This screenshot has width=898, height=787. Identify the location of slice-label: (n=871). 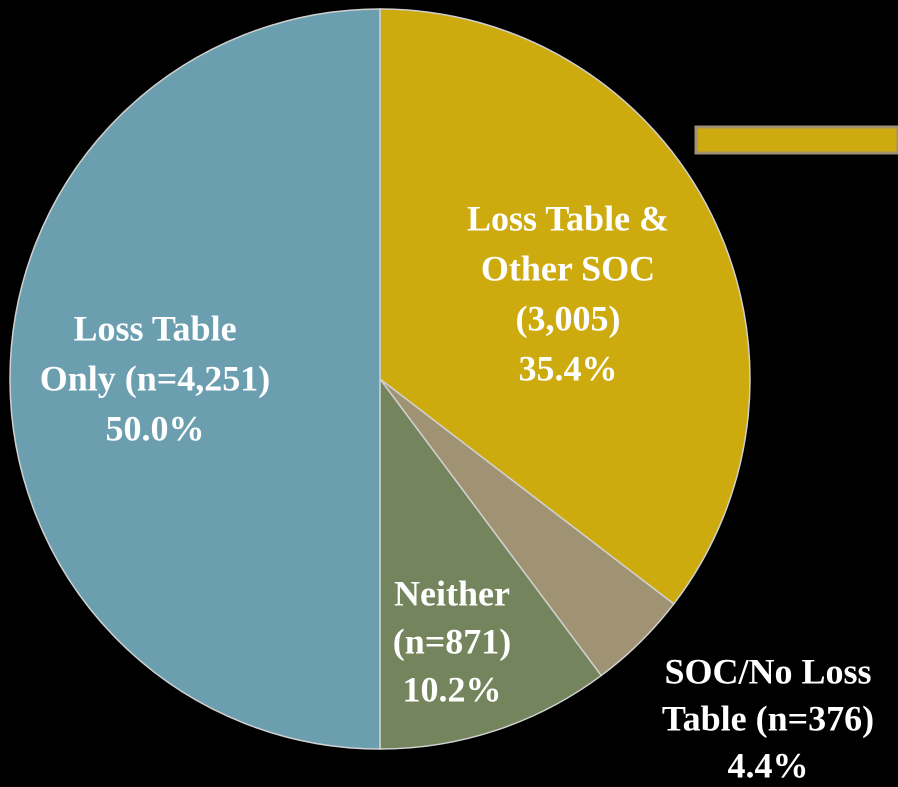
(452, 641).